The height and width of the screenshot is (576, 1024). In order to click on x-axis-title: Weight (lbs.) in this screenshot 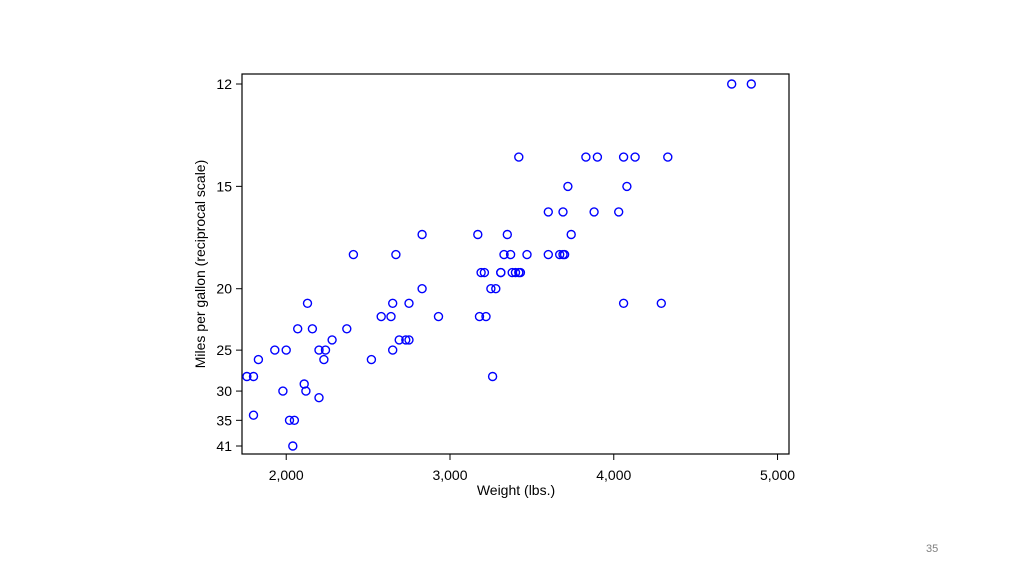, I will do `click(516, 490)`.